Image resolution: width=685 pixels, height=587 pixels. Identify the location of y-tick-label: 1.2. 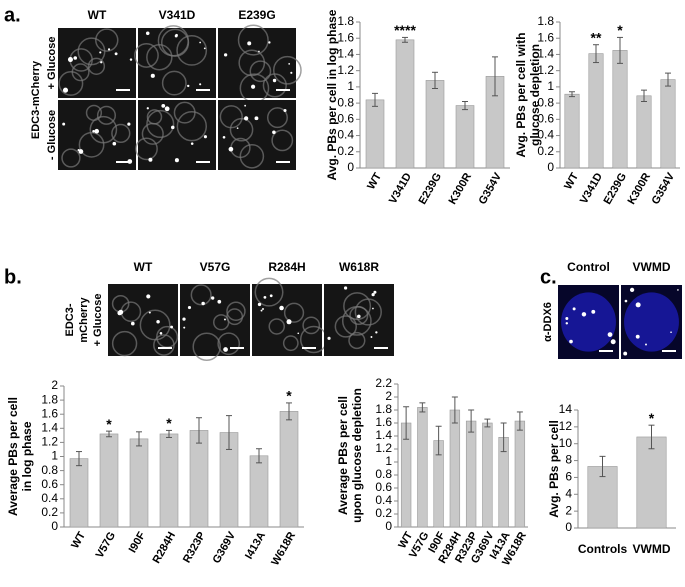
(345, 70).